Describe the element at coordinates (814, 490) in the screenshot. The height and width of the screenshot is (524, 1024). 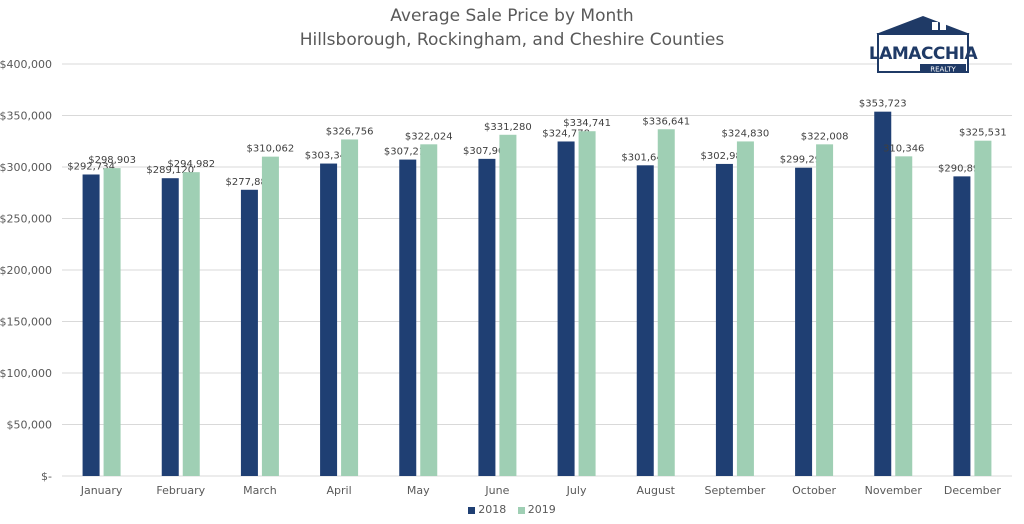
I see `x-tick-label: October` at that location.